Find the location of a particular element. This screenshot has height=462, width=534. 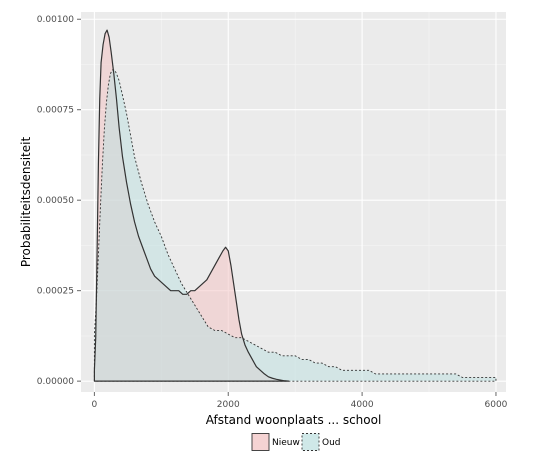

x-axis-title: Afstand woonplaats ... school is located at coordinates (294, 420).